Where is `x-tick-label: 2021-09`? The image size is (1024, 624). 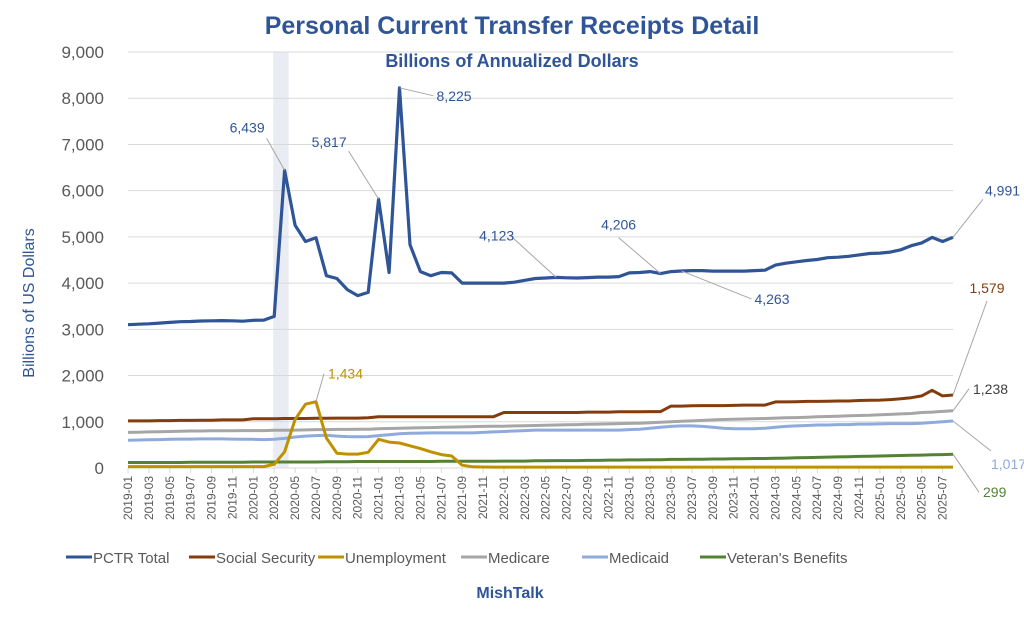 x-tick-label: 2021-09 is located at coordinates (462, 498).